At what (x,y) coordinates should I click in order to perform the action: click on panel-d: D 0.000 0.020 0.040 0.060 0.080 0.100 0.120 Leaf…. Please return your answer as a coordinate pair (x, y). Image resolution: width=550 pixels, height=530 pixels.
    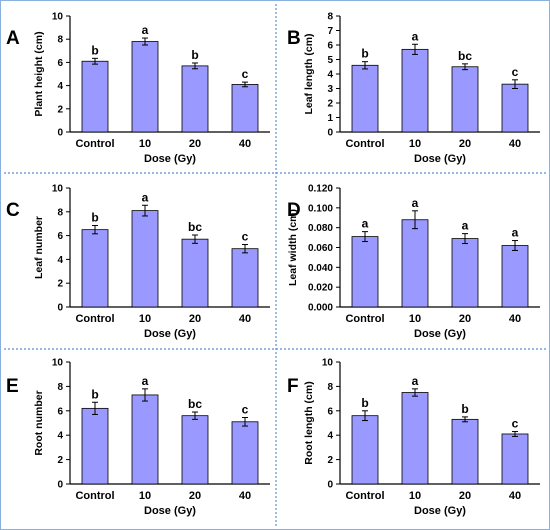
    Looking at the image, I should click on (413, 262).